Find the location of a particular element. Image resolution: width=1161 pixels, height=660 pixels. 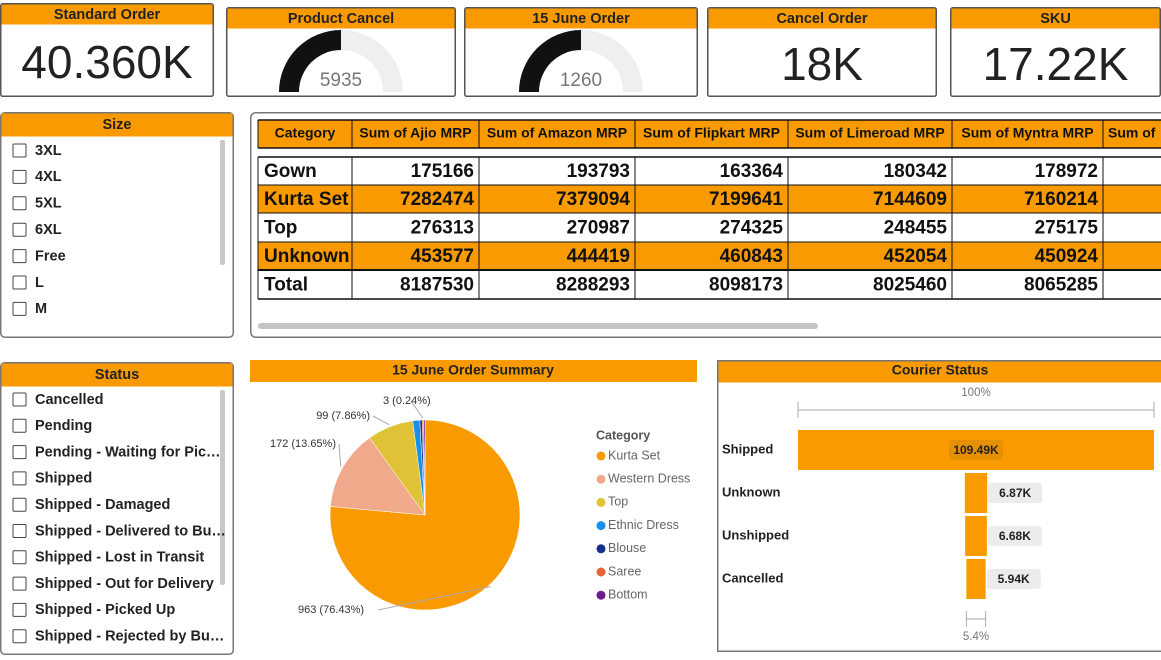

card-title: Product Cancel is located at coordinates (341, 19).